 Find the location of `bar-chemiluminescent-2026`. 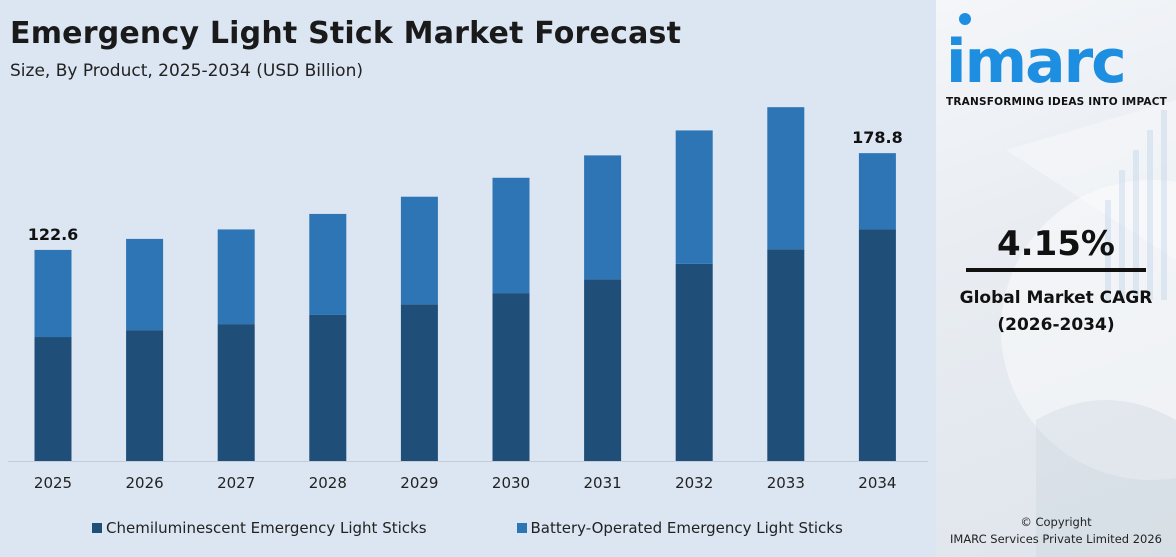

bar-chemiluminescent-2026 is located at coordinates (145, 395).